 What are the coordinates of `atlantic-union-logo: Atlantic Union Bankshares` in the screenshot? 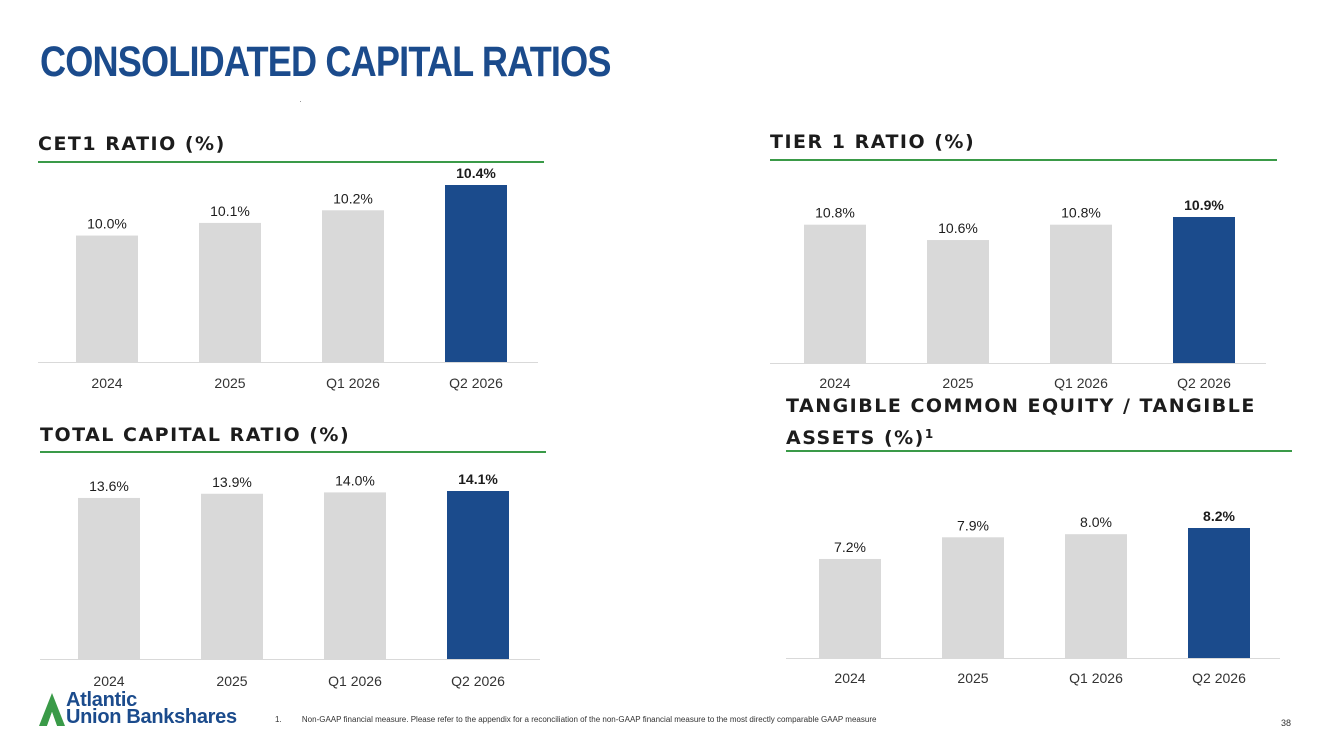 It's located at (148, 709).